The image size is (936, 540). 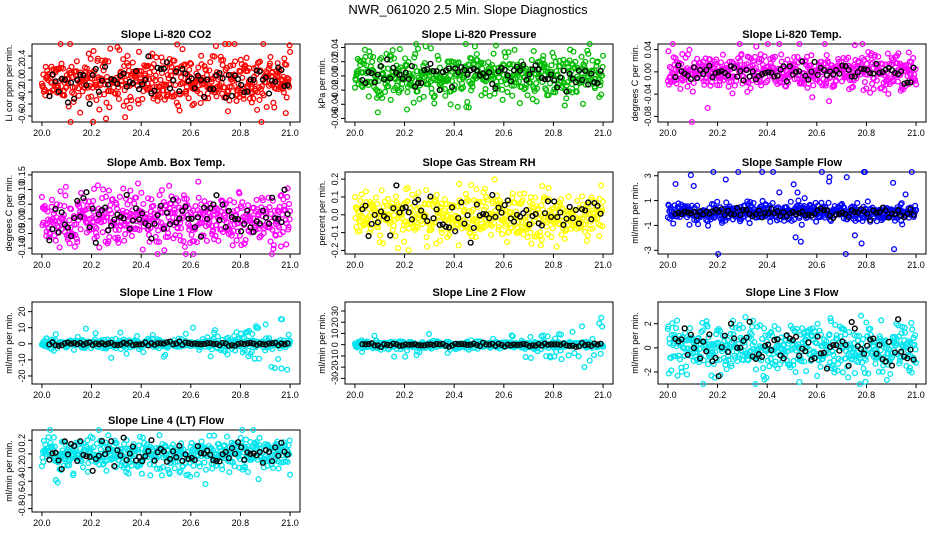 I want to click on y-tick-label: -0.06, so click(x=335, y=118).